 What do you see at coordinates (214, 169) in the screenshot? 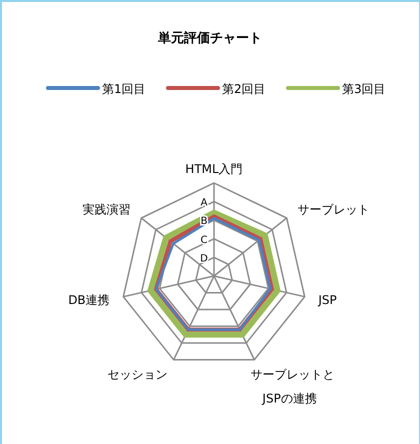
I see `spoke-label: HTML入門` at bounding box center [214, 169].